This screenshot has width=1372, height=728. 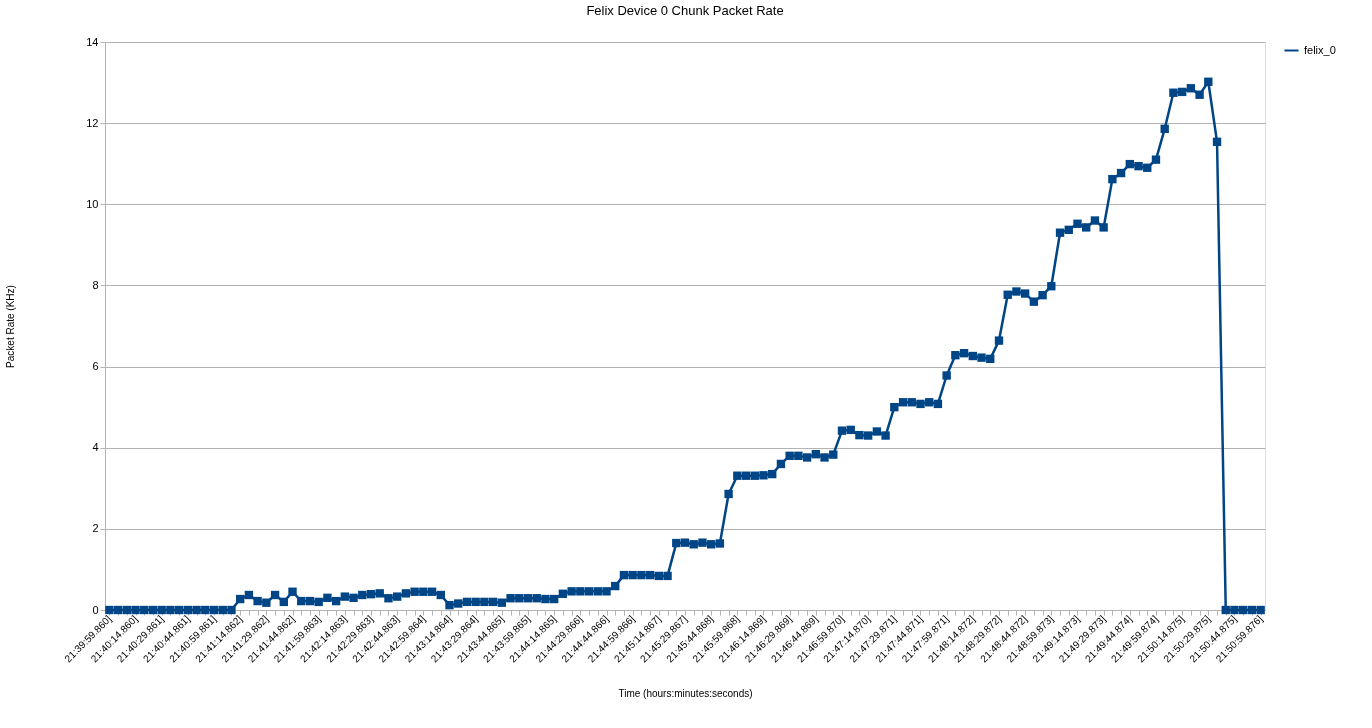 I want to click on y-tick-label: 4, so click(x=95, y=447).